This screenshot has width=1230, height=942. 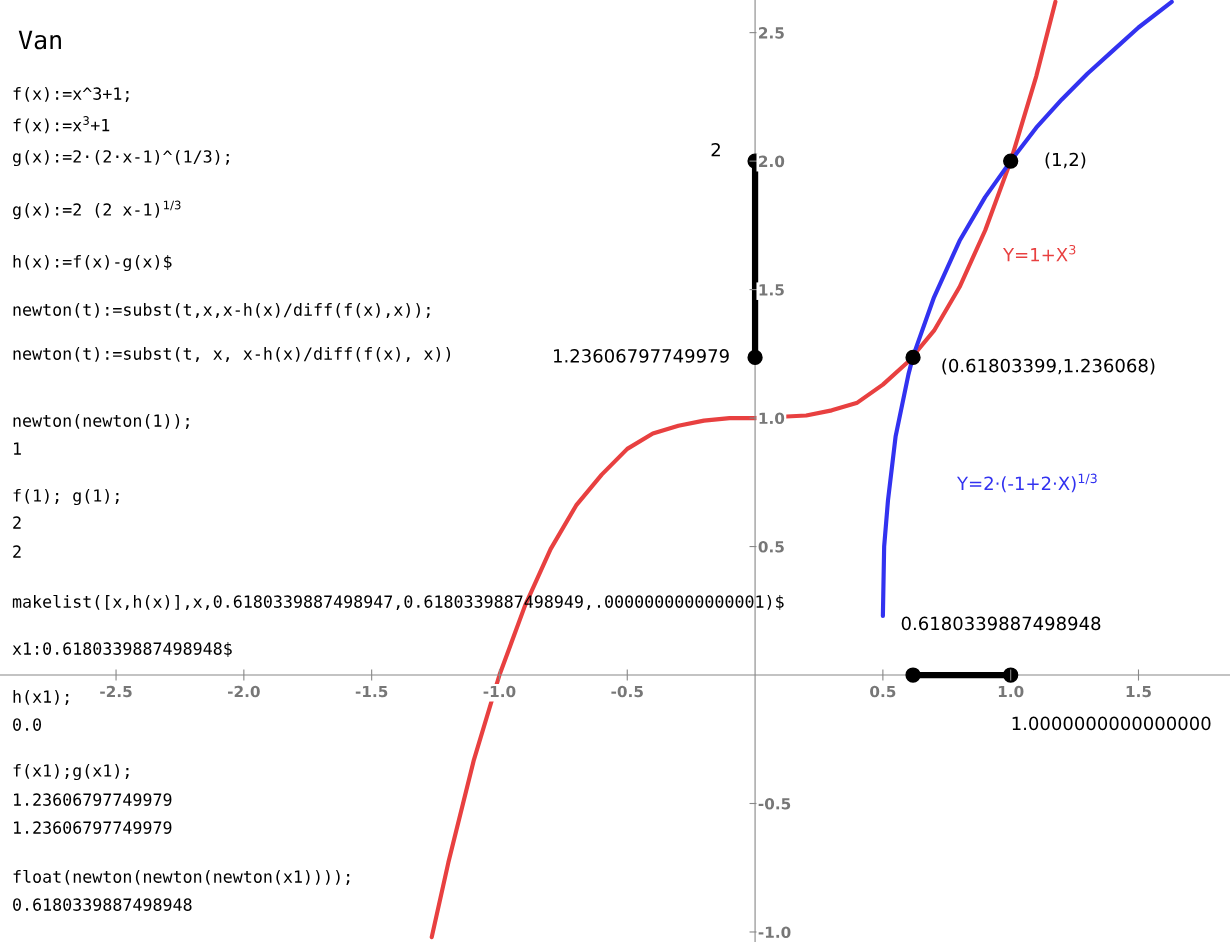 What do you see at coordinates (1111, 723) in the screenshot?
I see `annotation: 1.0000000000000000` at bounding box center [1111, 723].